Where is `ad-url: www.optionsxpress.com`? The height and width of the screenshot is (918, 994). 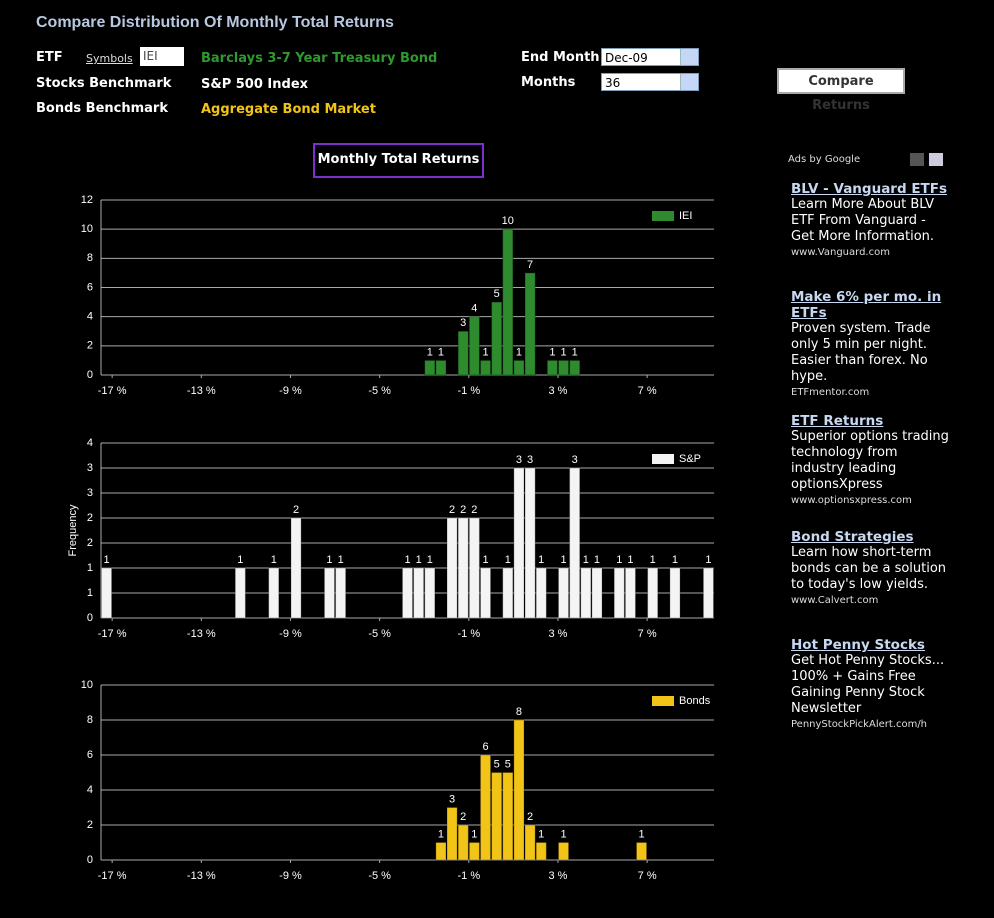
ad-url: www.optionsxpress.com is located at coordinates (851, 500).